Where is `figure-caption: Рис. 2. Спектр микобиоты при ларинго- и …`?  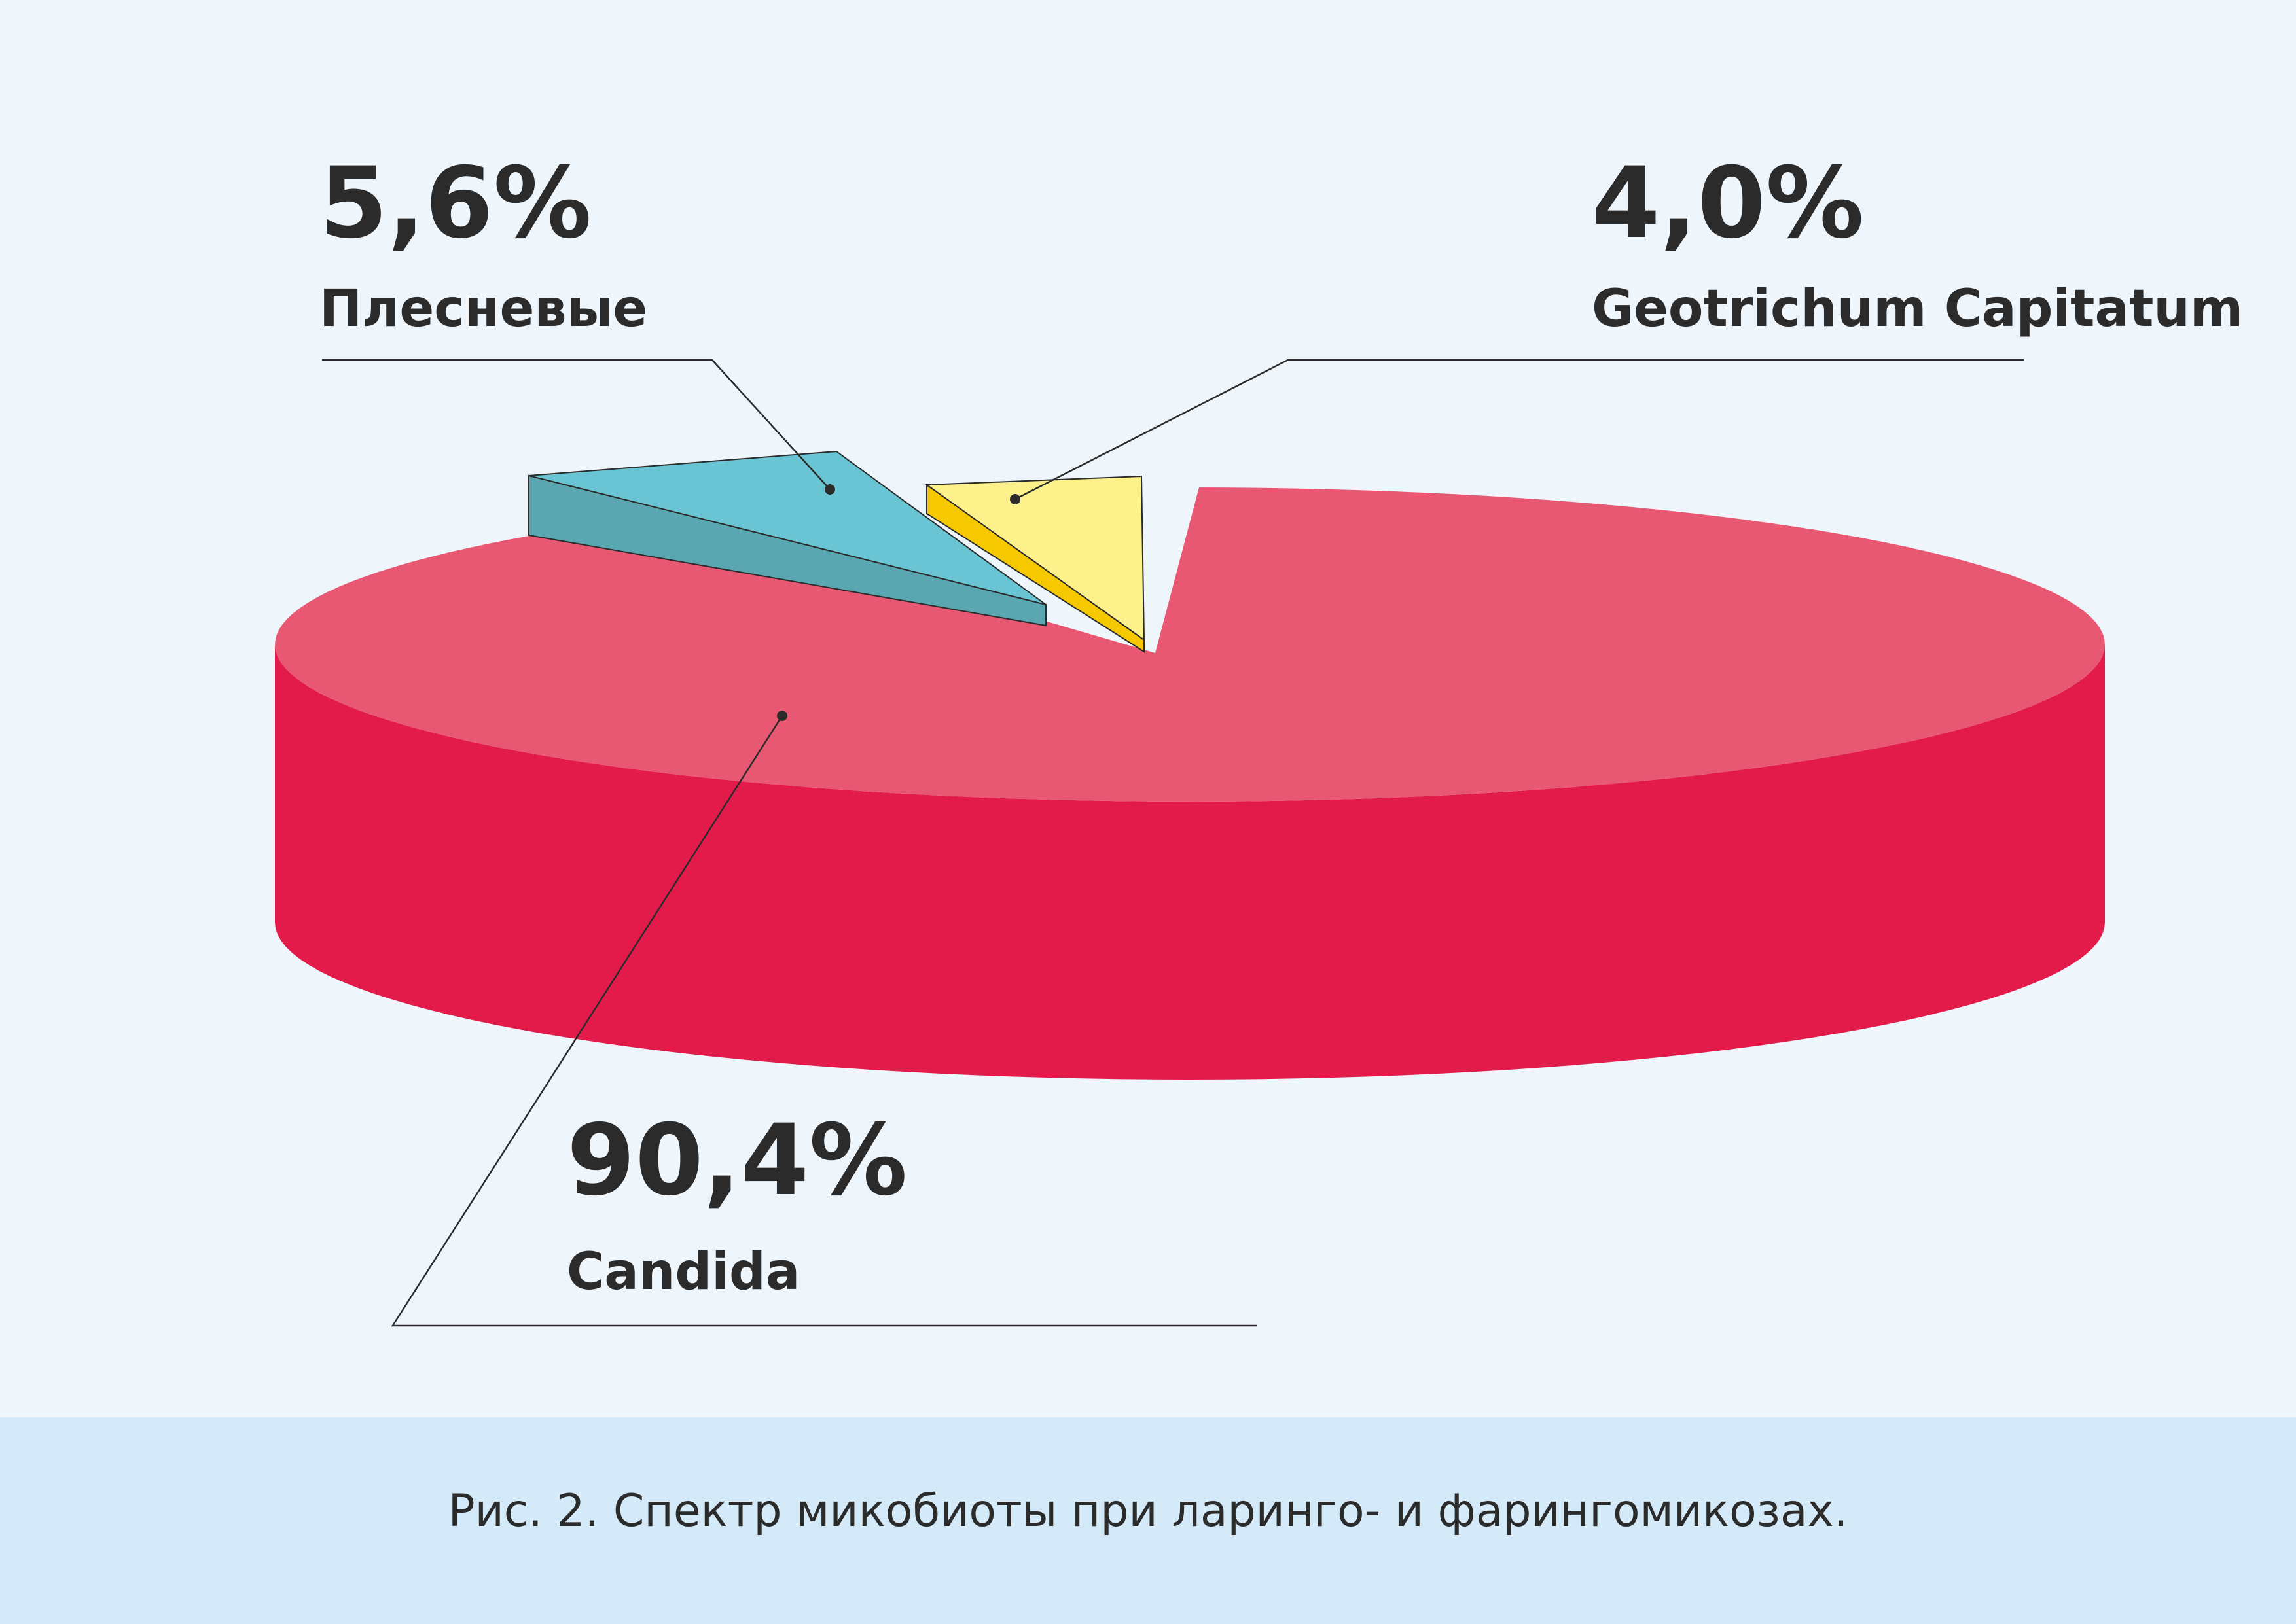
figure-caption: Рис. 2. Спектр микобиоты при ларинго- и … is located at coordinates (1148, 1511).